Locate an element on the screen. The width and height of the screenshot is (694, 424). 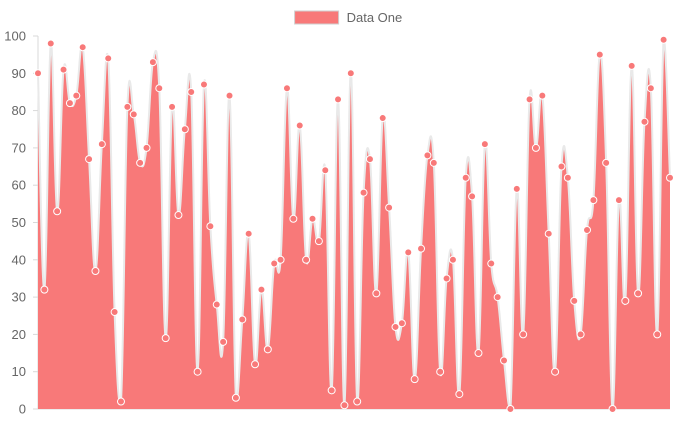
legend-label: Data One is located at coordinates (375, 17).